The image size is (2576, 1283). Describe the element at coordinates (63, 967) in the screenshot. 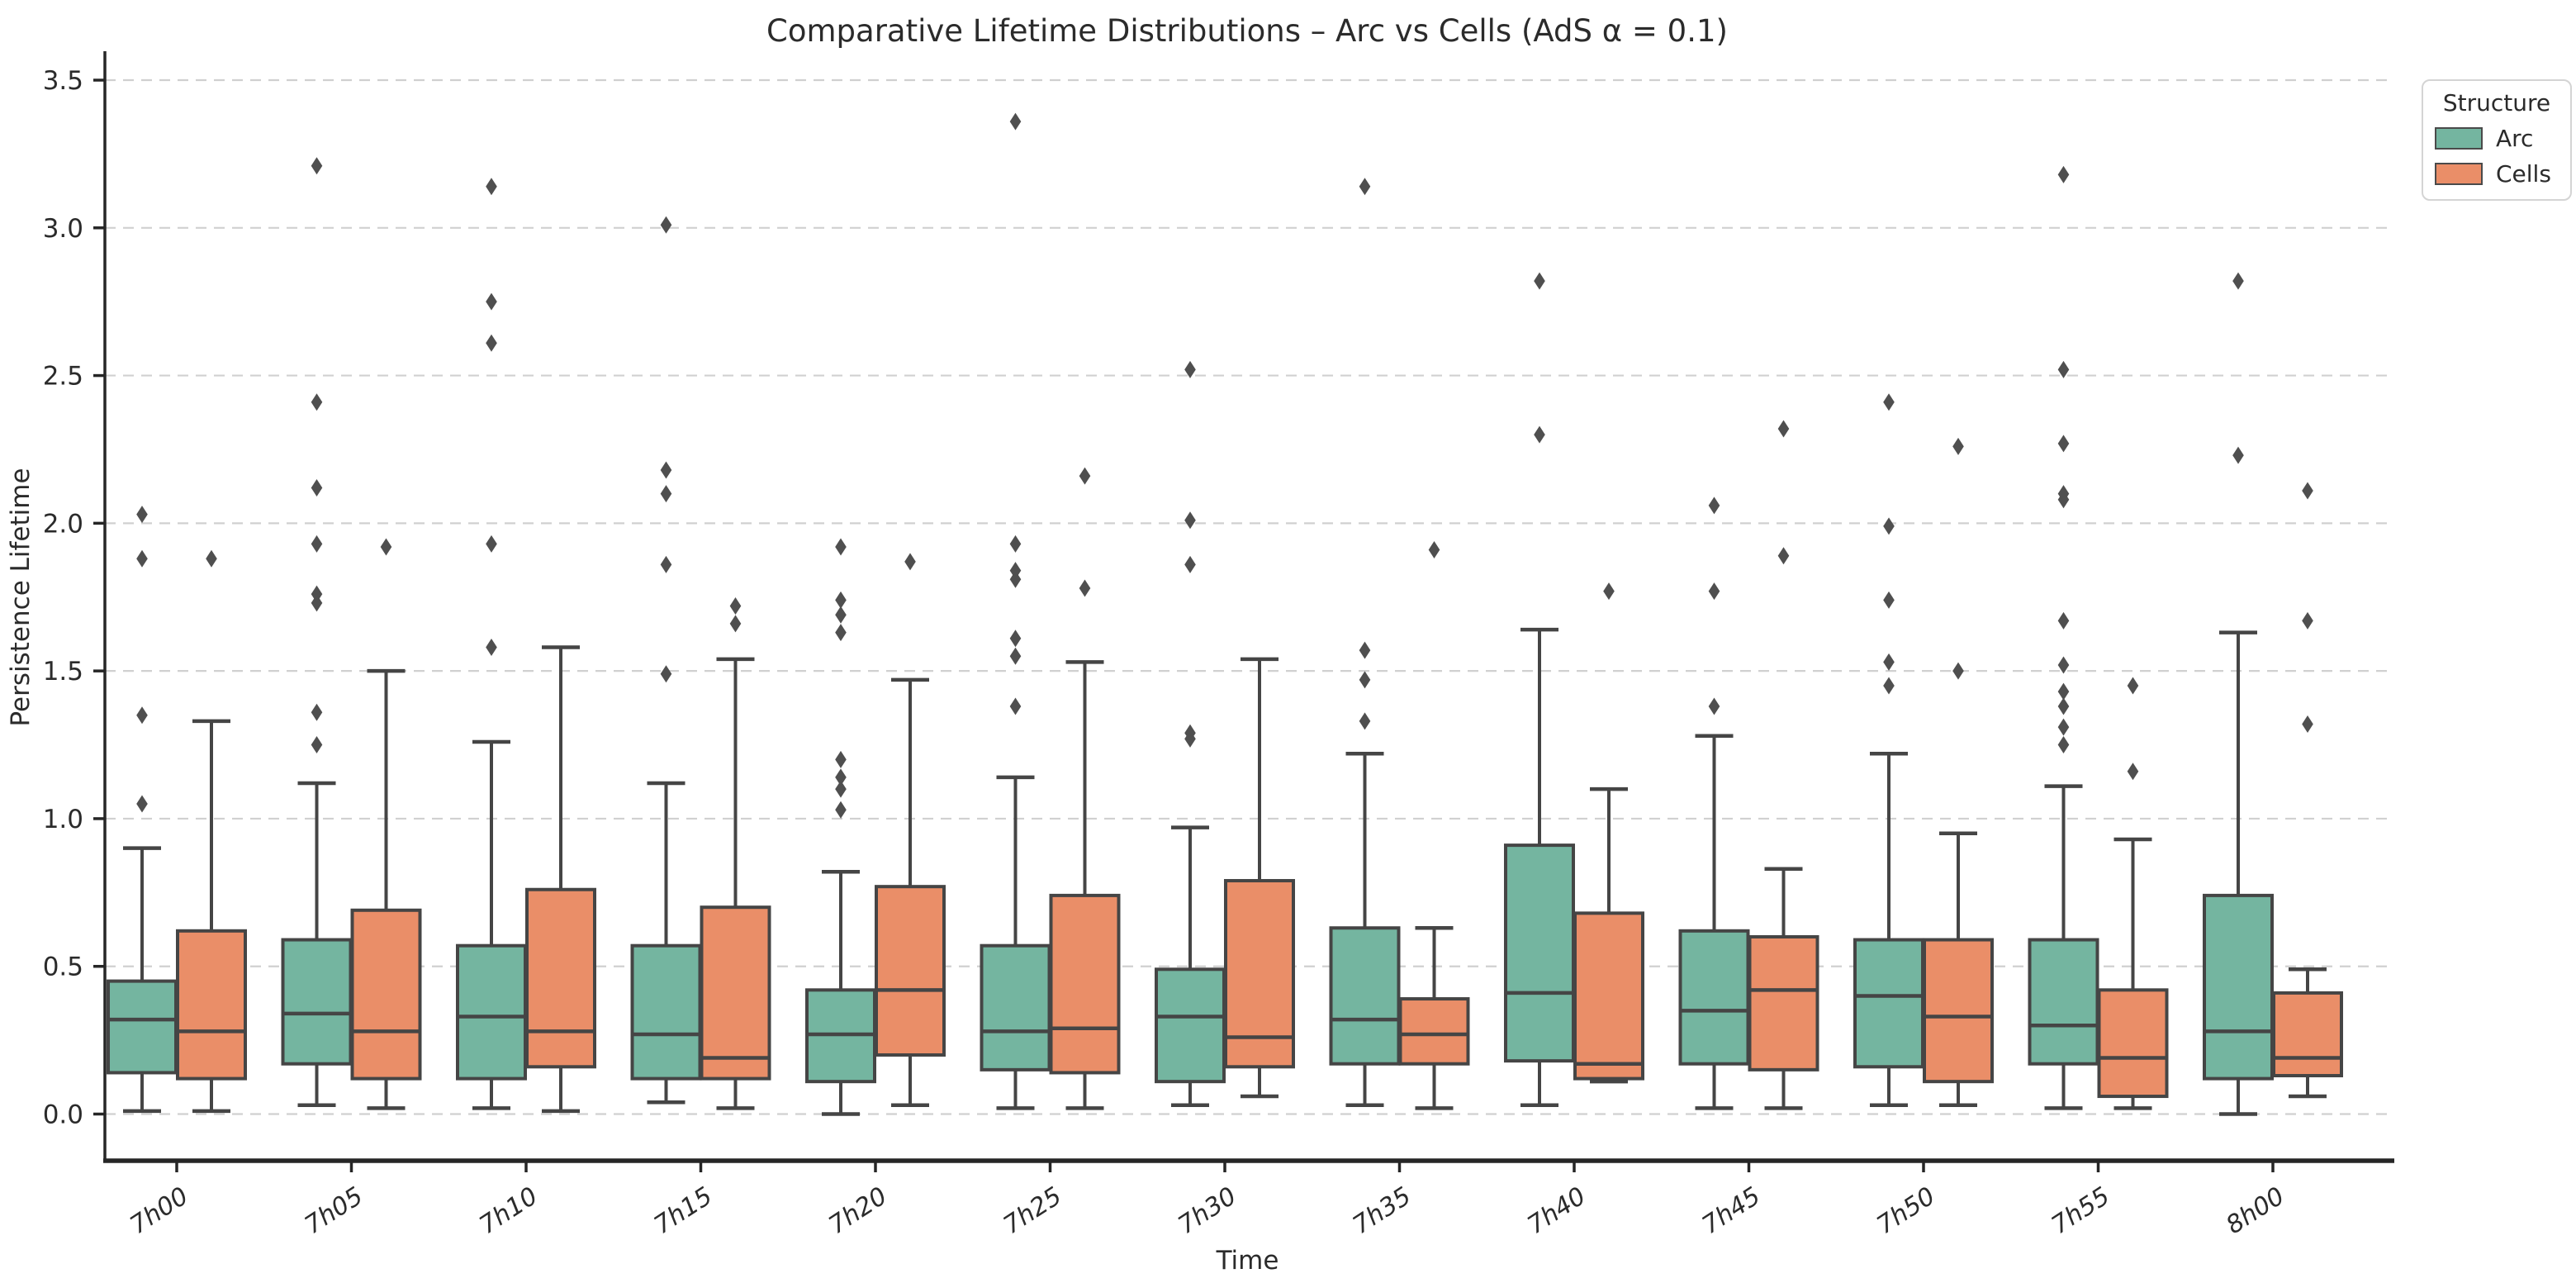

I see `y-tick-label: 0.5` at that location.